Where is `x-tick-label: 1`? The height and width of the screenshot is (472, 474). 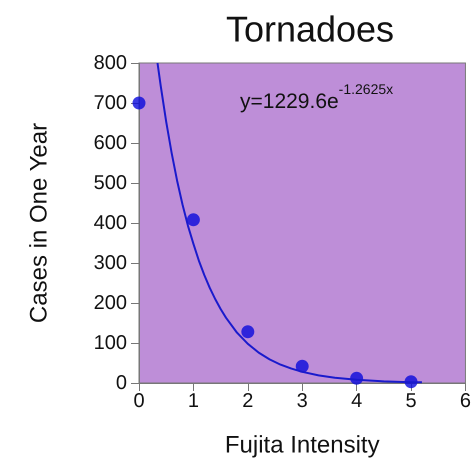
x-tick-label: 1 is located at coordinates (193, 401).